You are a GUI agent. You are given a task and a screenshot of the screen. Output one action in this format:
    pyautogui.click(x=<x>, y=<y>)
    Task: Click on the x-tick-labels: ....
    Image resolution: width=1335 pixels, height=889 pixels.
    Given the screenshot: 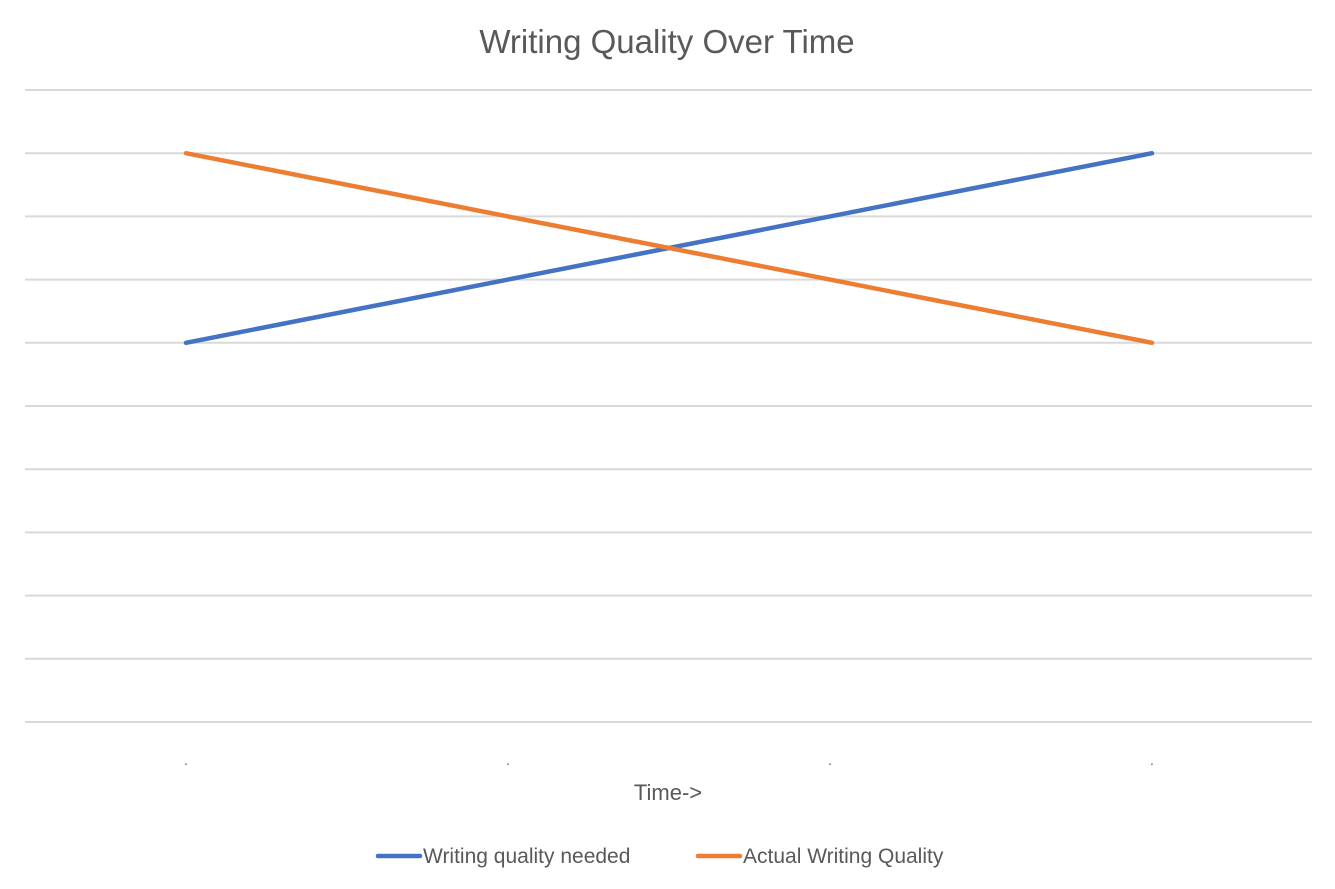 What is the action you would take?
    pyautogui.click(x=669, y=760)
    